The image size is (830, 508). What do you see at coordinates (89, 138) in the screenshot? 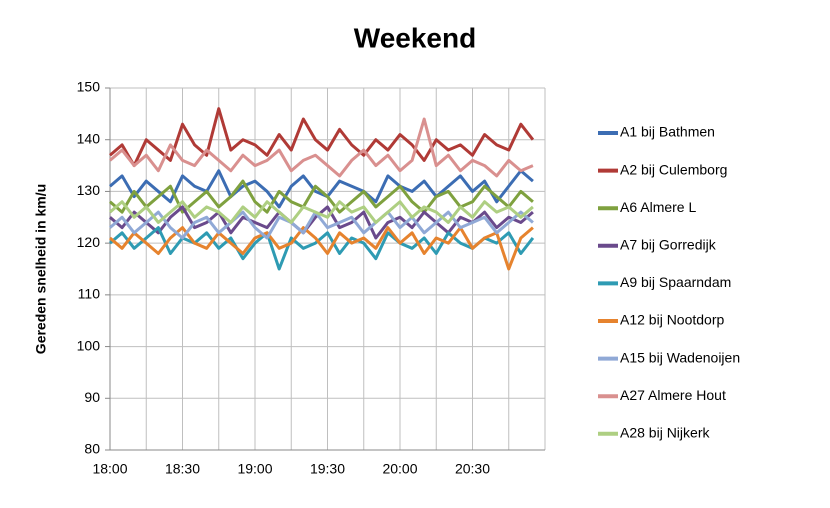
I see `y-tick-label: 140` at bounding box center [89, 138].